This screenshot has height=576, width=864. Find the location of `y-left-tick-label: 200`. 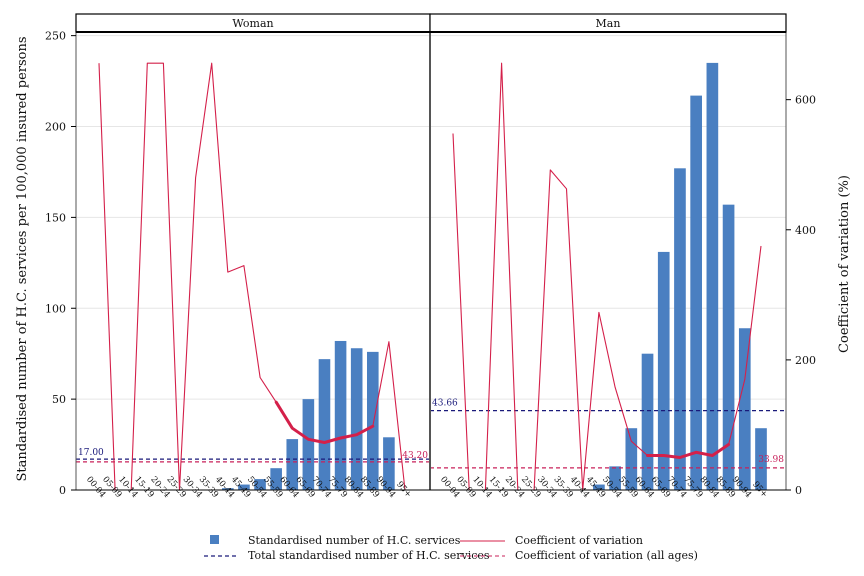

y-left-tick-label: 200 is located at coordinates (55, 127).